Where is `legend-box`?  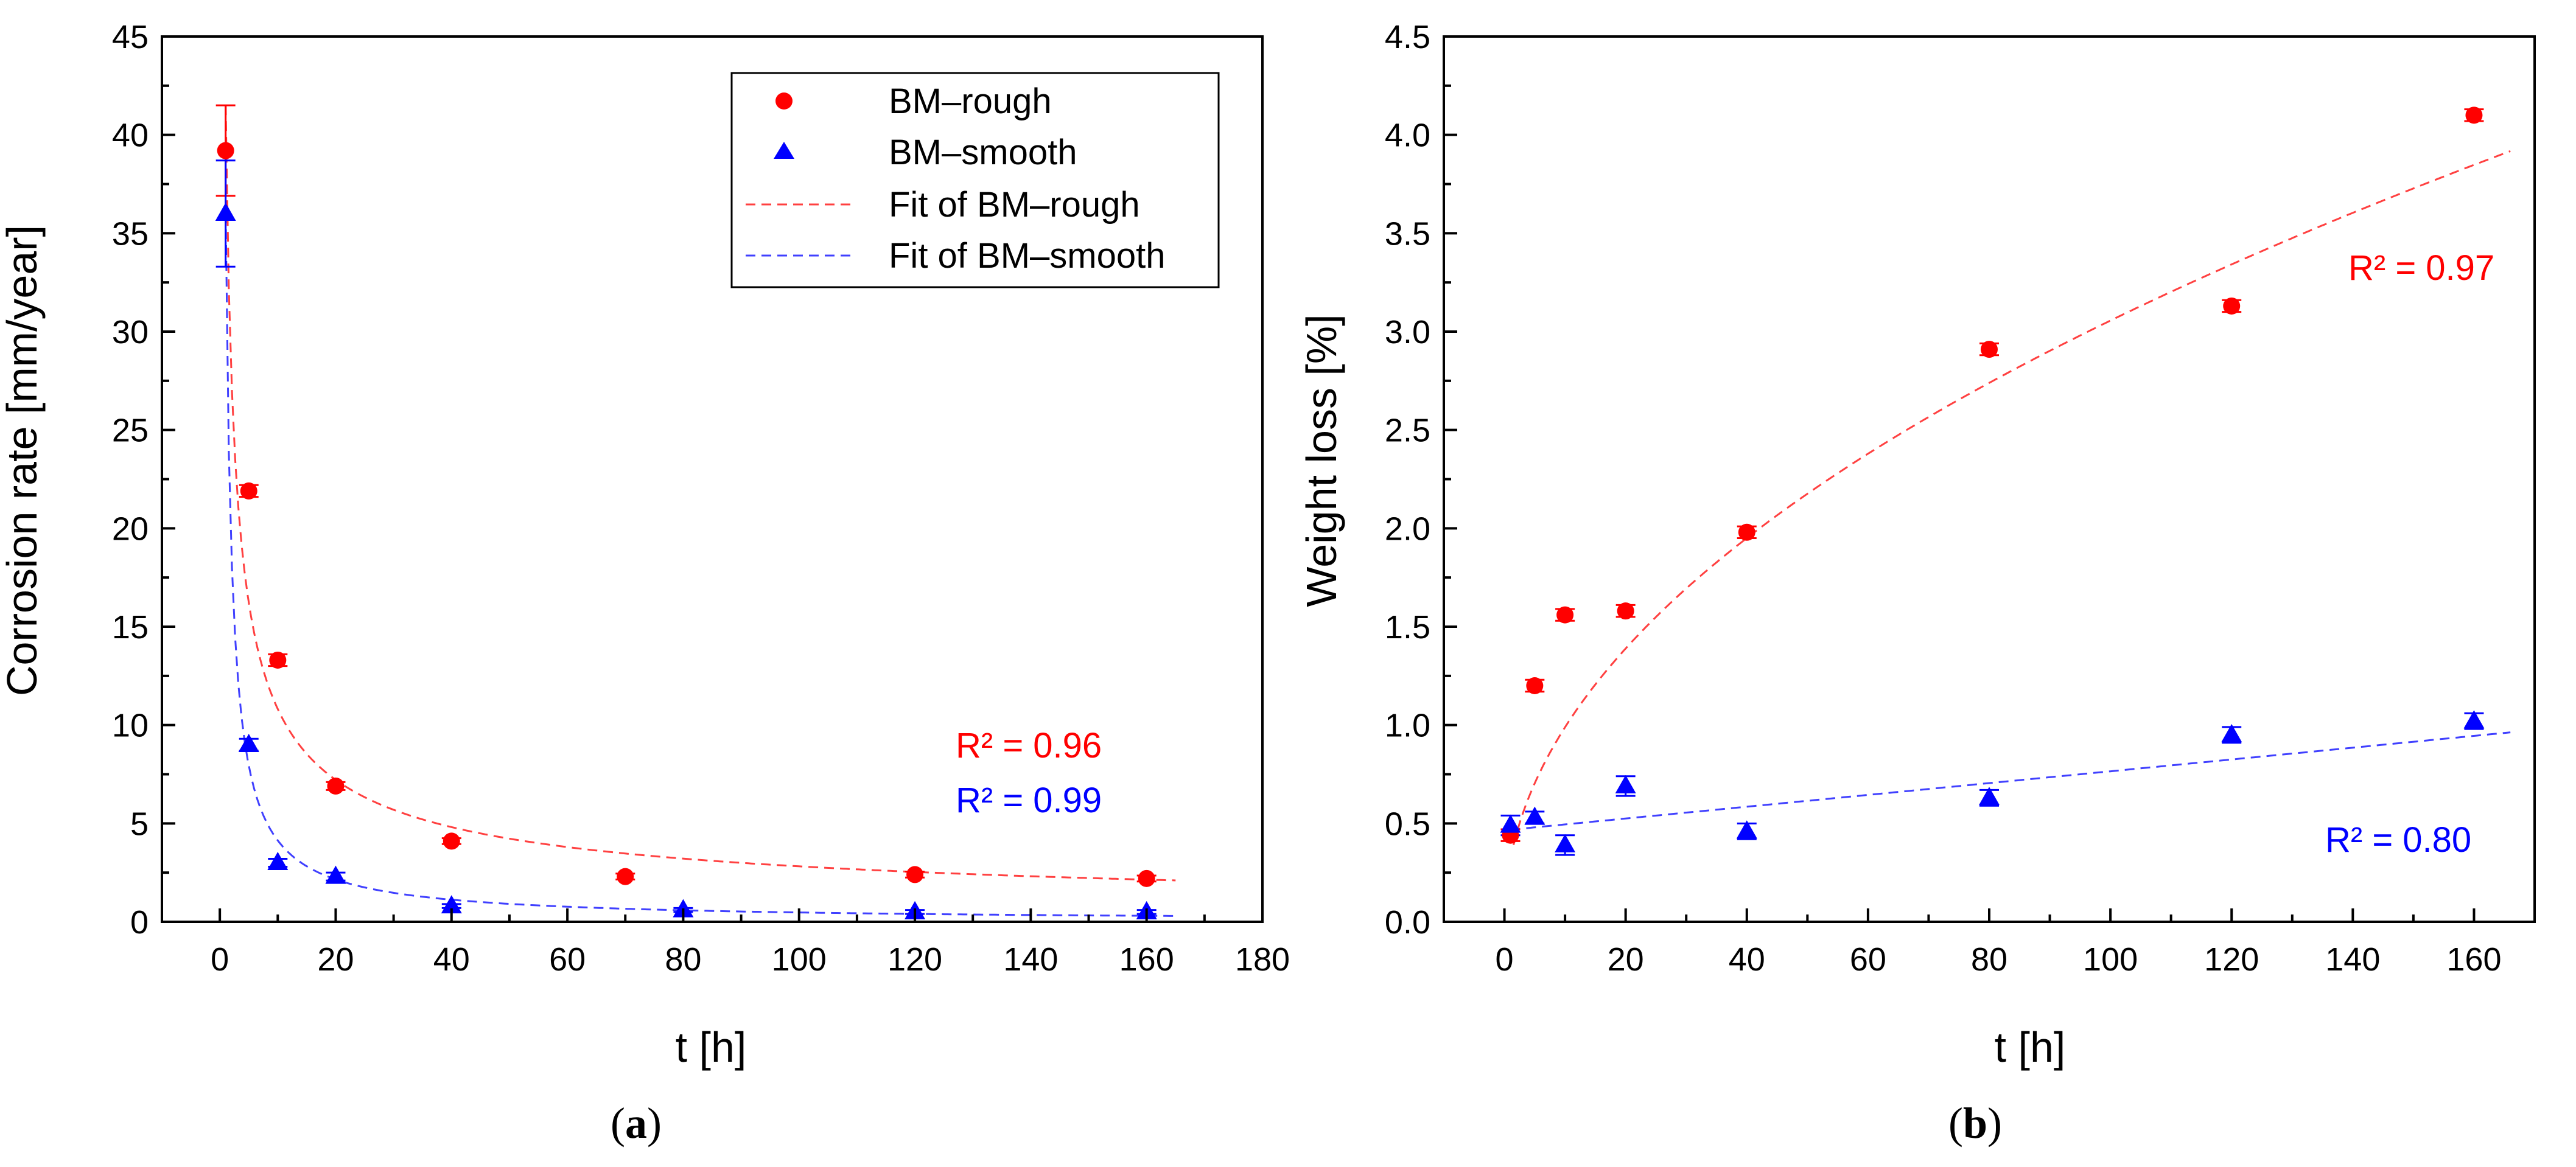 legend-box is located at coordinates (975, 180).